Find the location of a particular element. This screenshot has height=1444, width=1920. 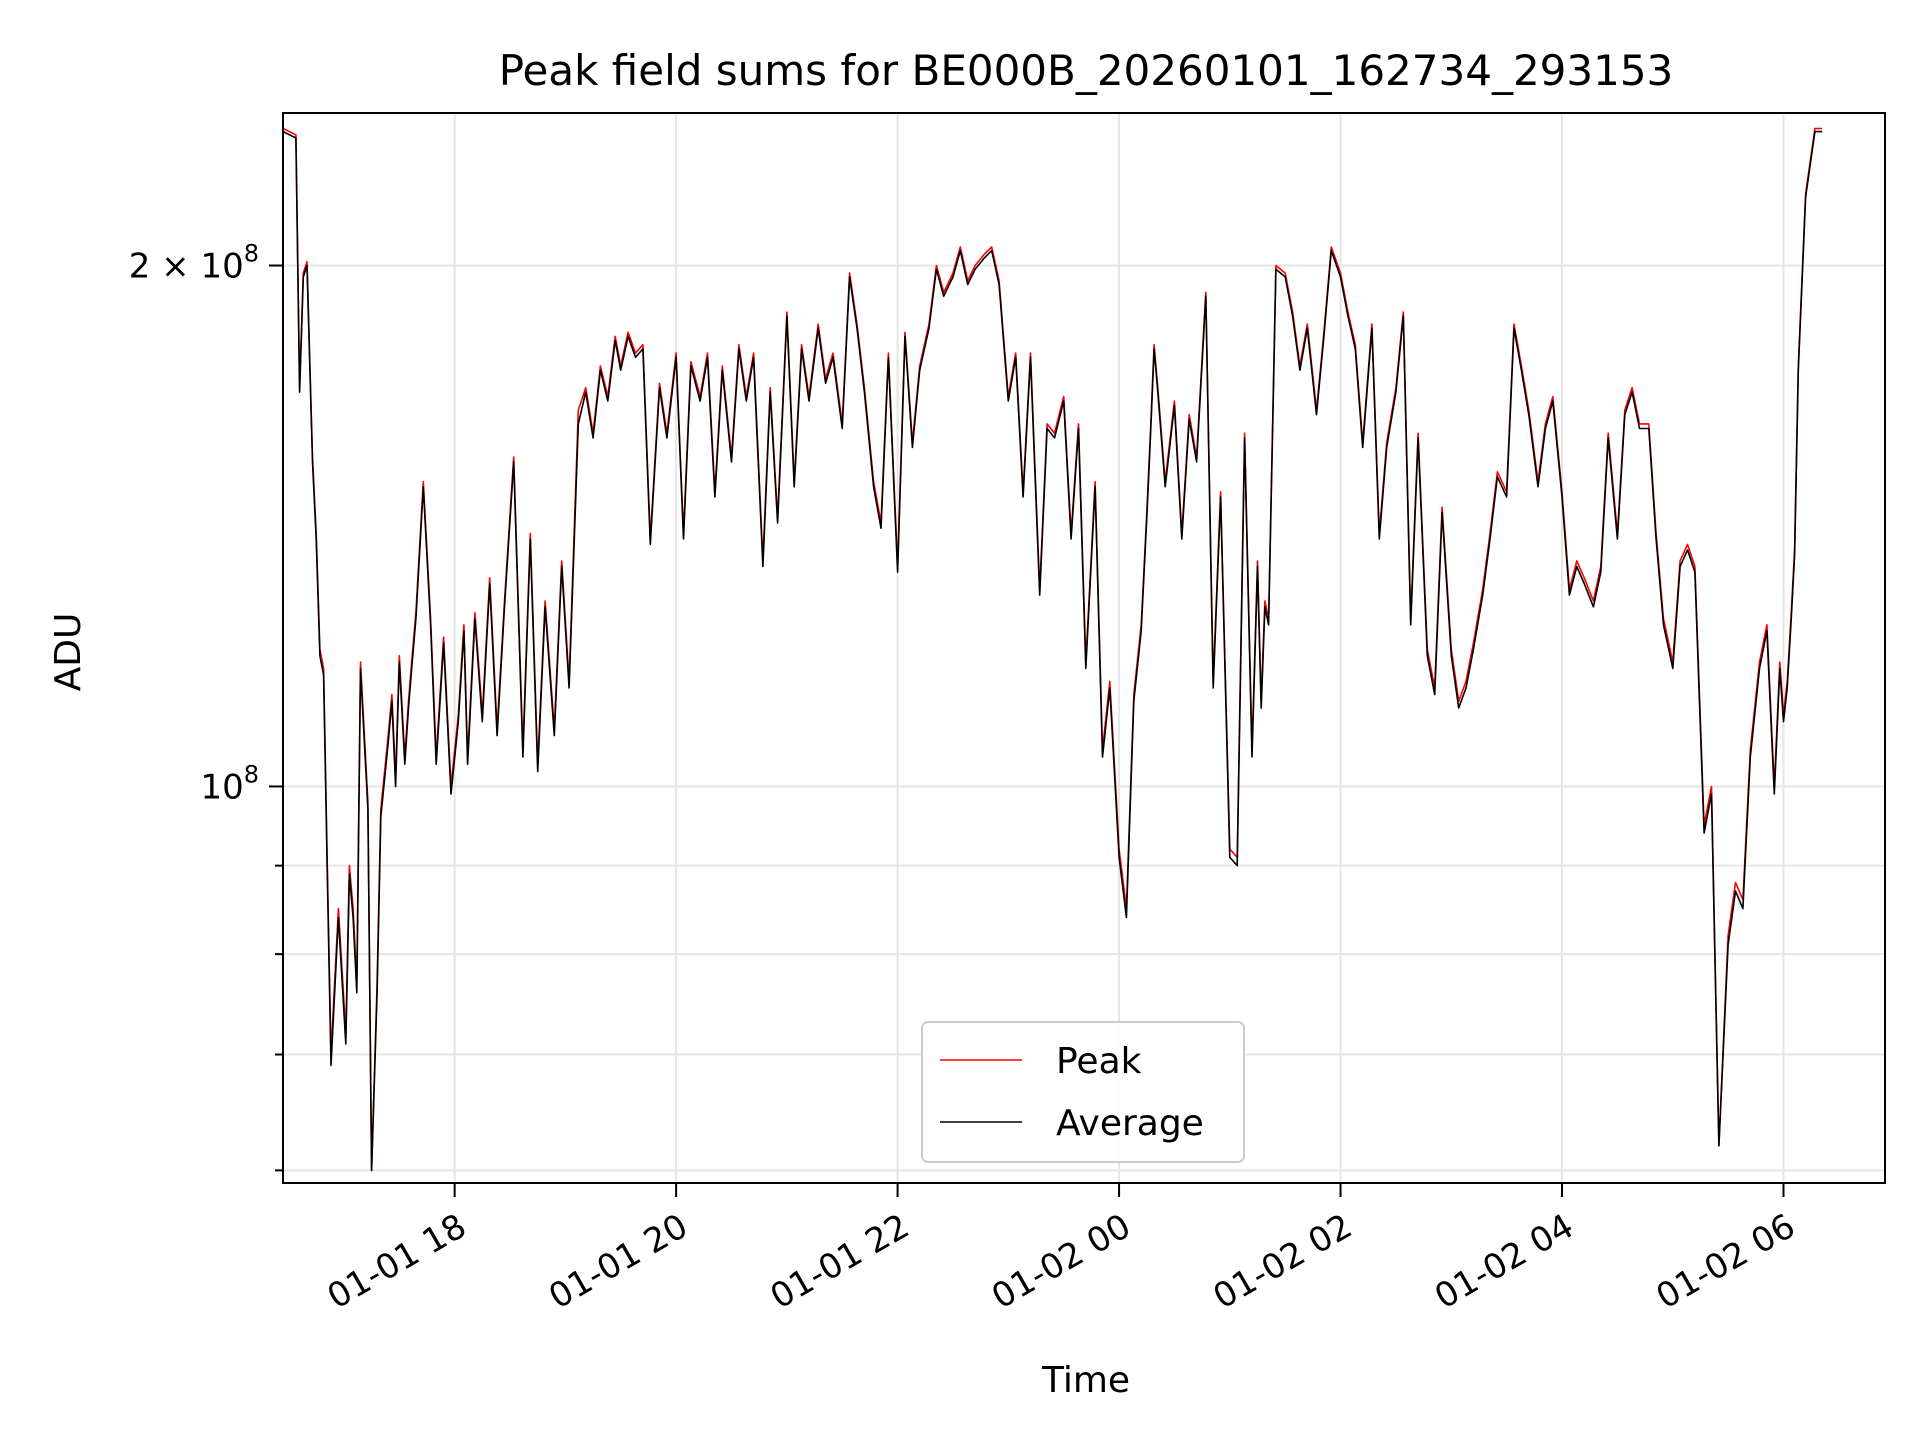

y-tick-label: 2 × 108 is located at coordinates (194, 263).